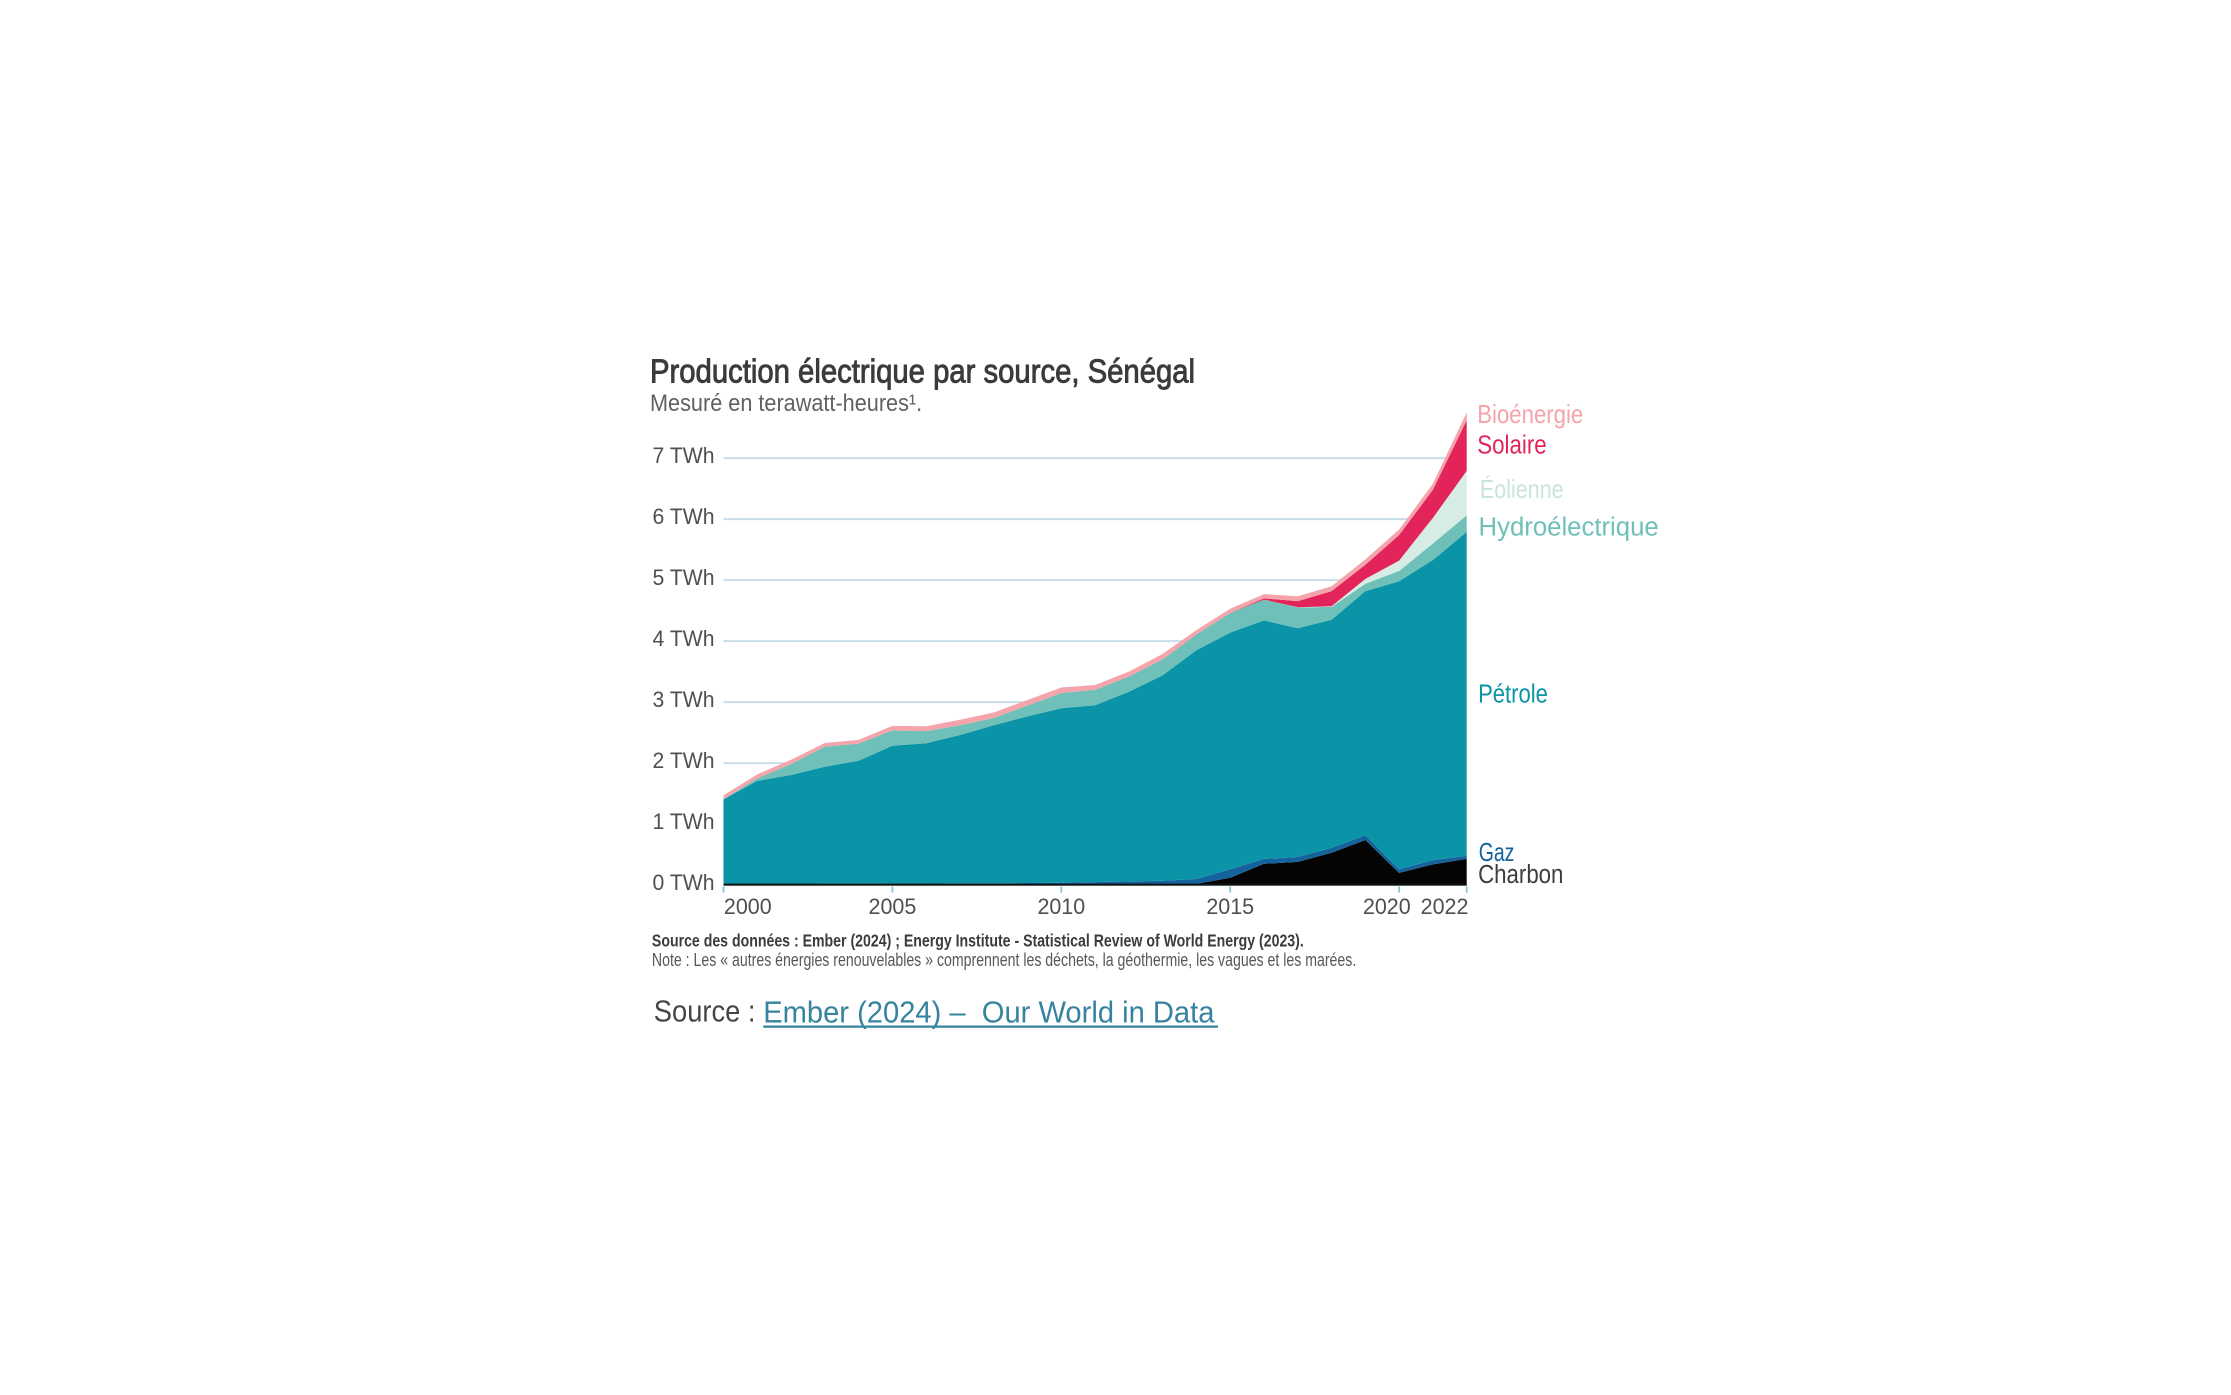  I want to click on svg-text: 2015, so click(1230, 906).